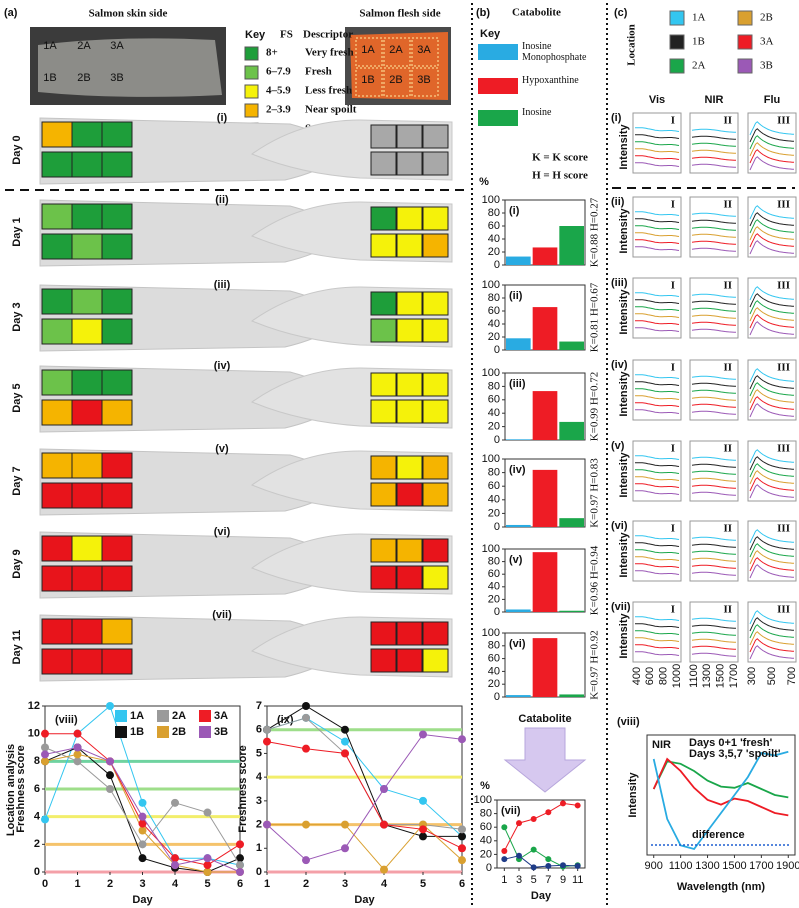 The height and width of the screenshot is (908, 799). What do you see at coordinates (494, 473) in the screenshot?
I see `y-tick-label: 80` at bounding box center [494, 473].